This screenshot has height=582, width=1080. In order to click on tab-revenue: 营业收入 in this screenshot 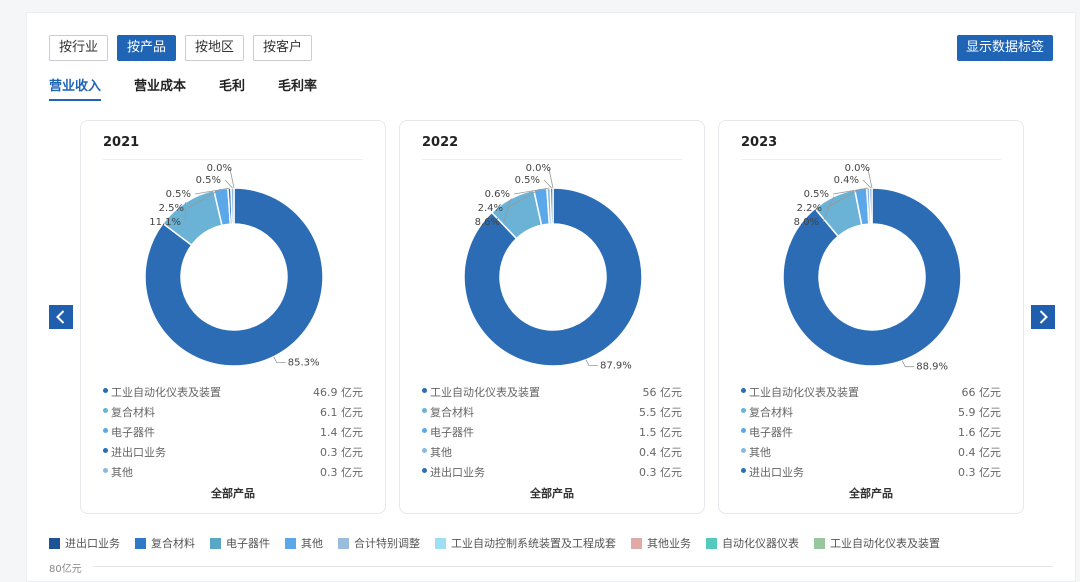, I will do `click(75, 88)`.